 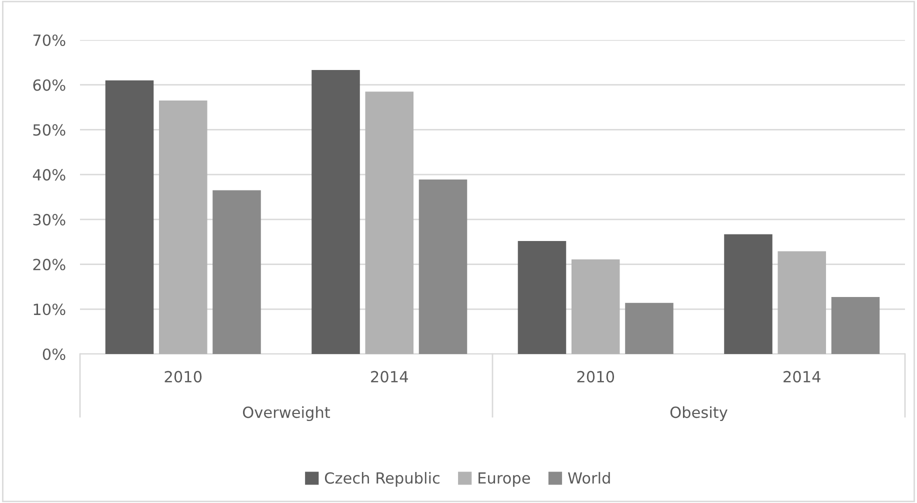 What do you see at coordinates (699, 414) in the screenshot?
I see `text: Obesity` at bounding box center [699, 414].